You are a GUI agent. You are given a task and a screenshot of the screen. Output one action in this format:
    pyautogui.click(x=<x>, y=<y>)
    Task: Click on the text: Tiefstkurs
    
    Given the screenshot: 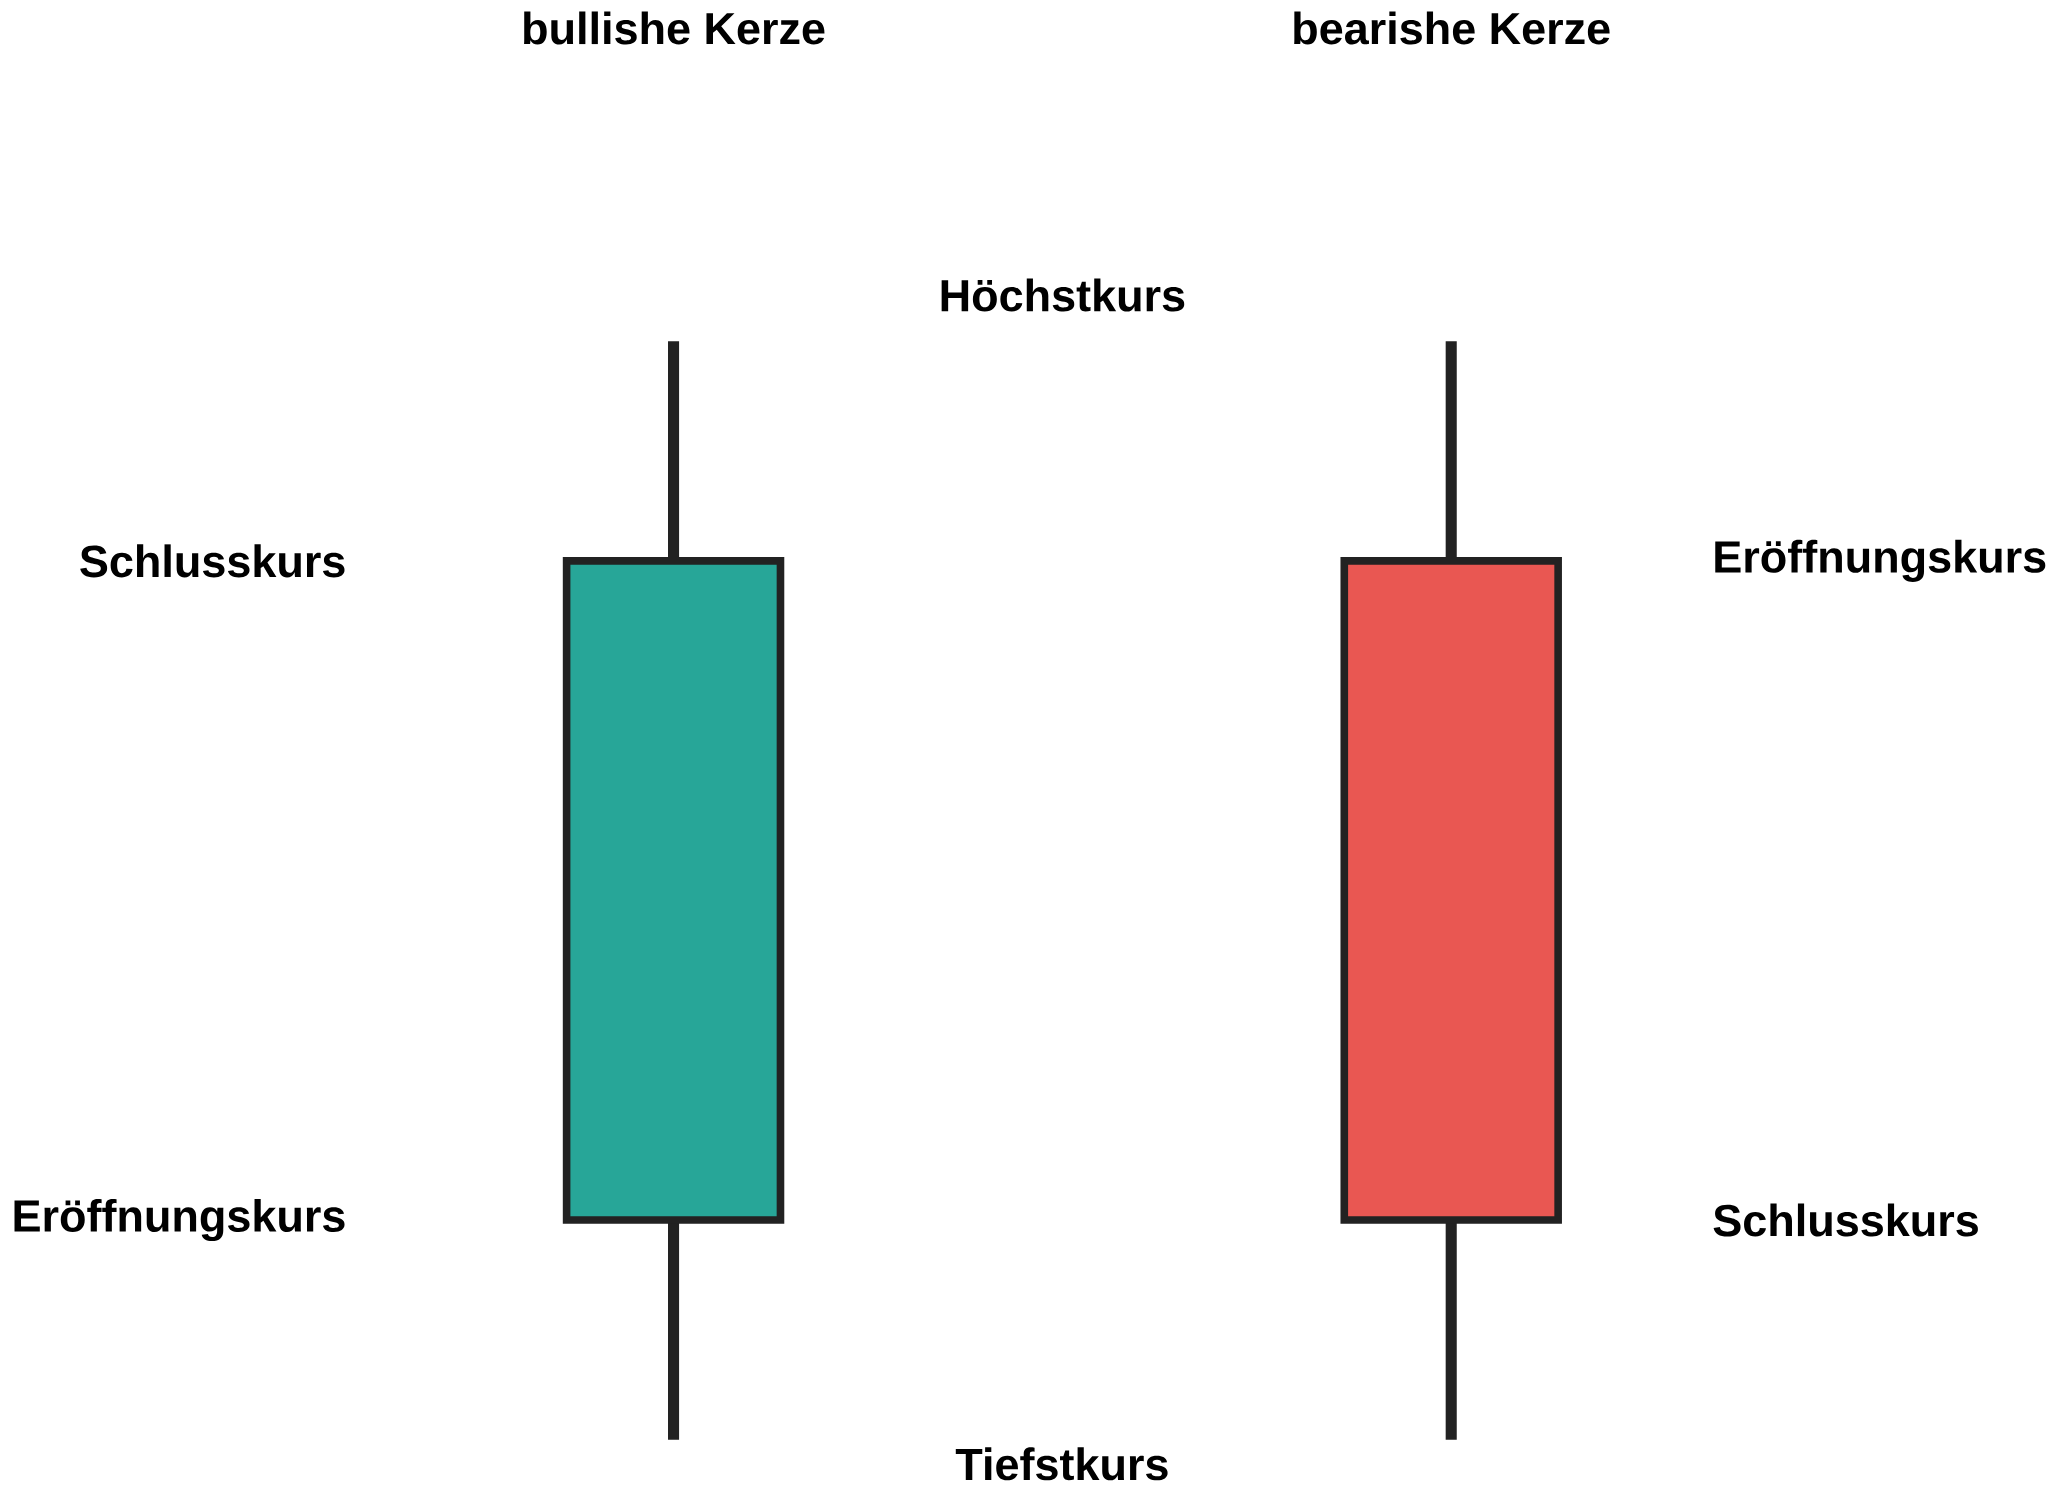 What is the action you would take?
    pyautogui.click(x=1061, y=1464)
    